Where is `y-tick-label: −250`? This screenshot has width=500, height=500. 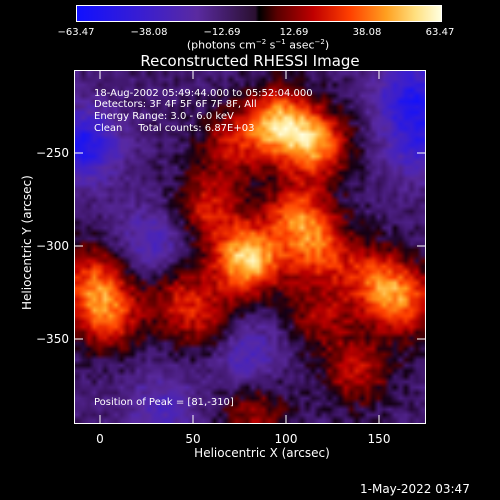 y-tick-label: −250 is located at coordinates (52, 153).